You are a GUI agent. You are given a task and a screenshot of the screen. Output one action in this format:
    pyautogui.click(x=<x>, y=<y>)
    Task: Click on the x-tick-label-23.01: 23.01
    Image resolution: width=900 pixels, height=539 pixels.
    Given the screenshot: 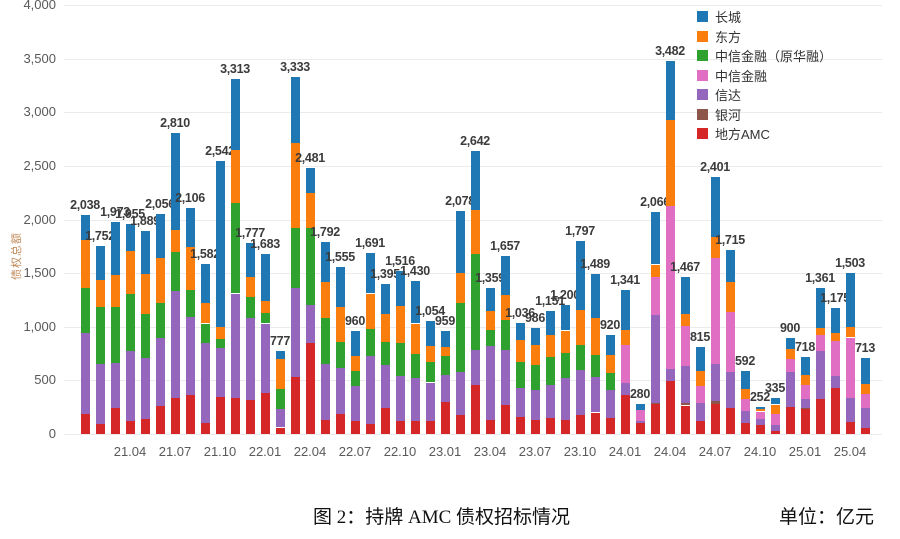 What is the action you would take?
    pyautogui.click(x=445, y=451)
    